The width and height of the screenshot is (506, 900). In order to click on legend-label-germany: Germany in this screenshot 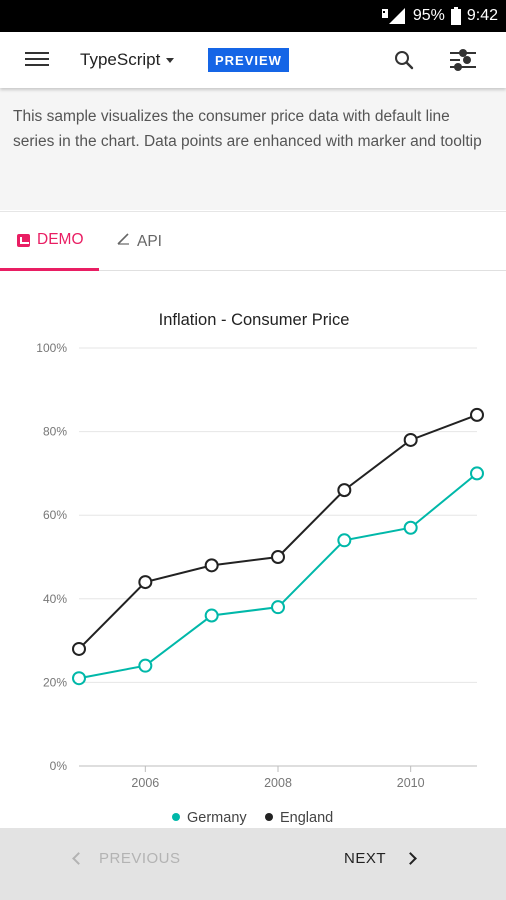, I will do `click(217, 818)`.